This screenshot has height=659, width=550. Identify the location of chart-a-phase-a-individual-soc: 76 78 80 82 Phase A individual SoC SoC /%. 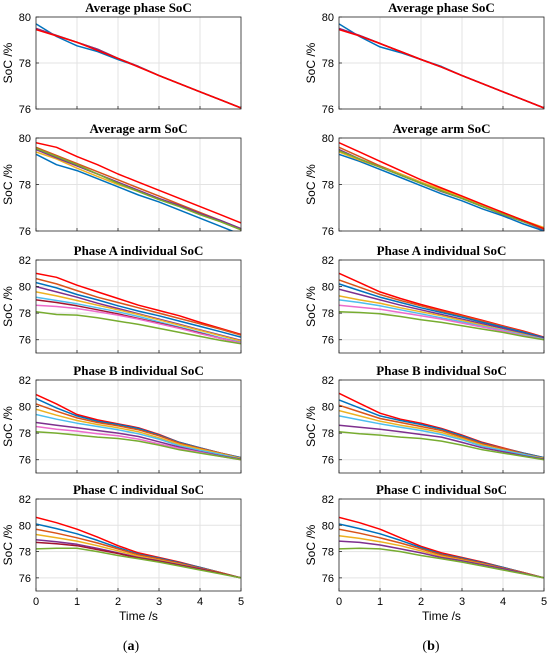
(121, 298).